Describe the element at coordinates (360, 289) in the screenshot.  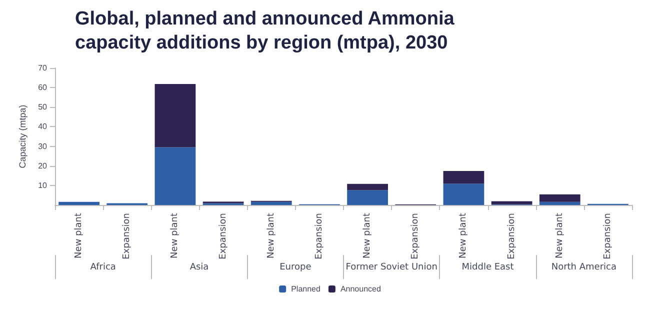
I see `legend-label: Announced` at that location.